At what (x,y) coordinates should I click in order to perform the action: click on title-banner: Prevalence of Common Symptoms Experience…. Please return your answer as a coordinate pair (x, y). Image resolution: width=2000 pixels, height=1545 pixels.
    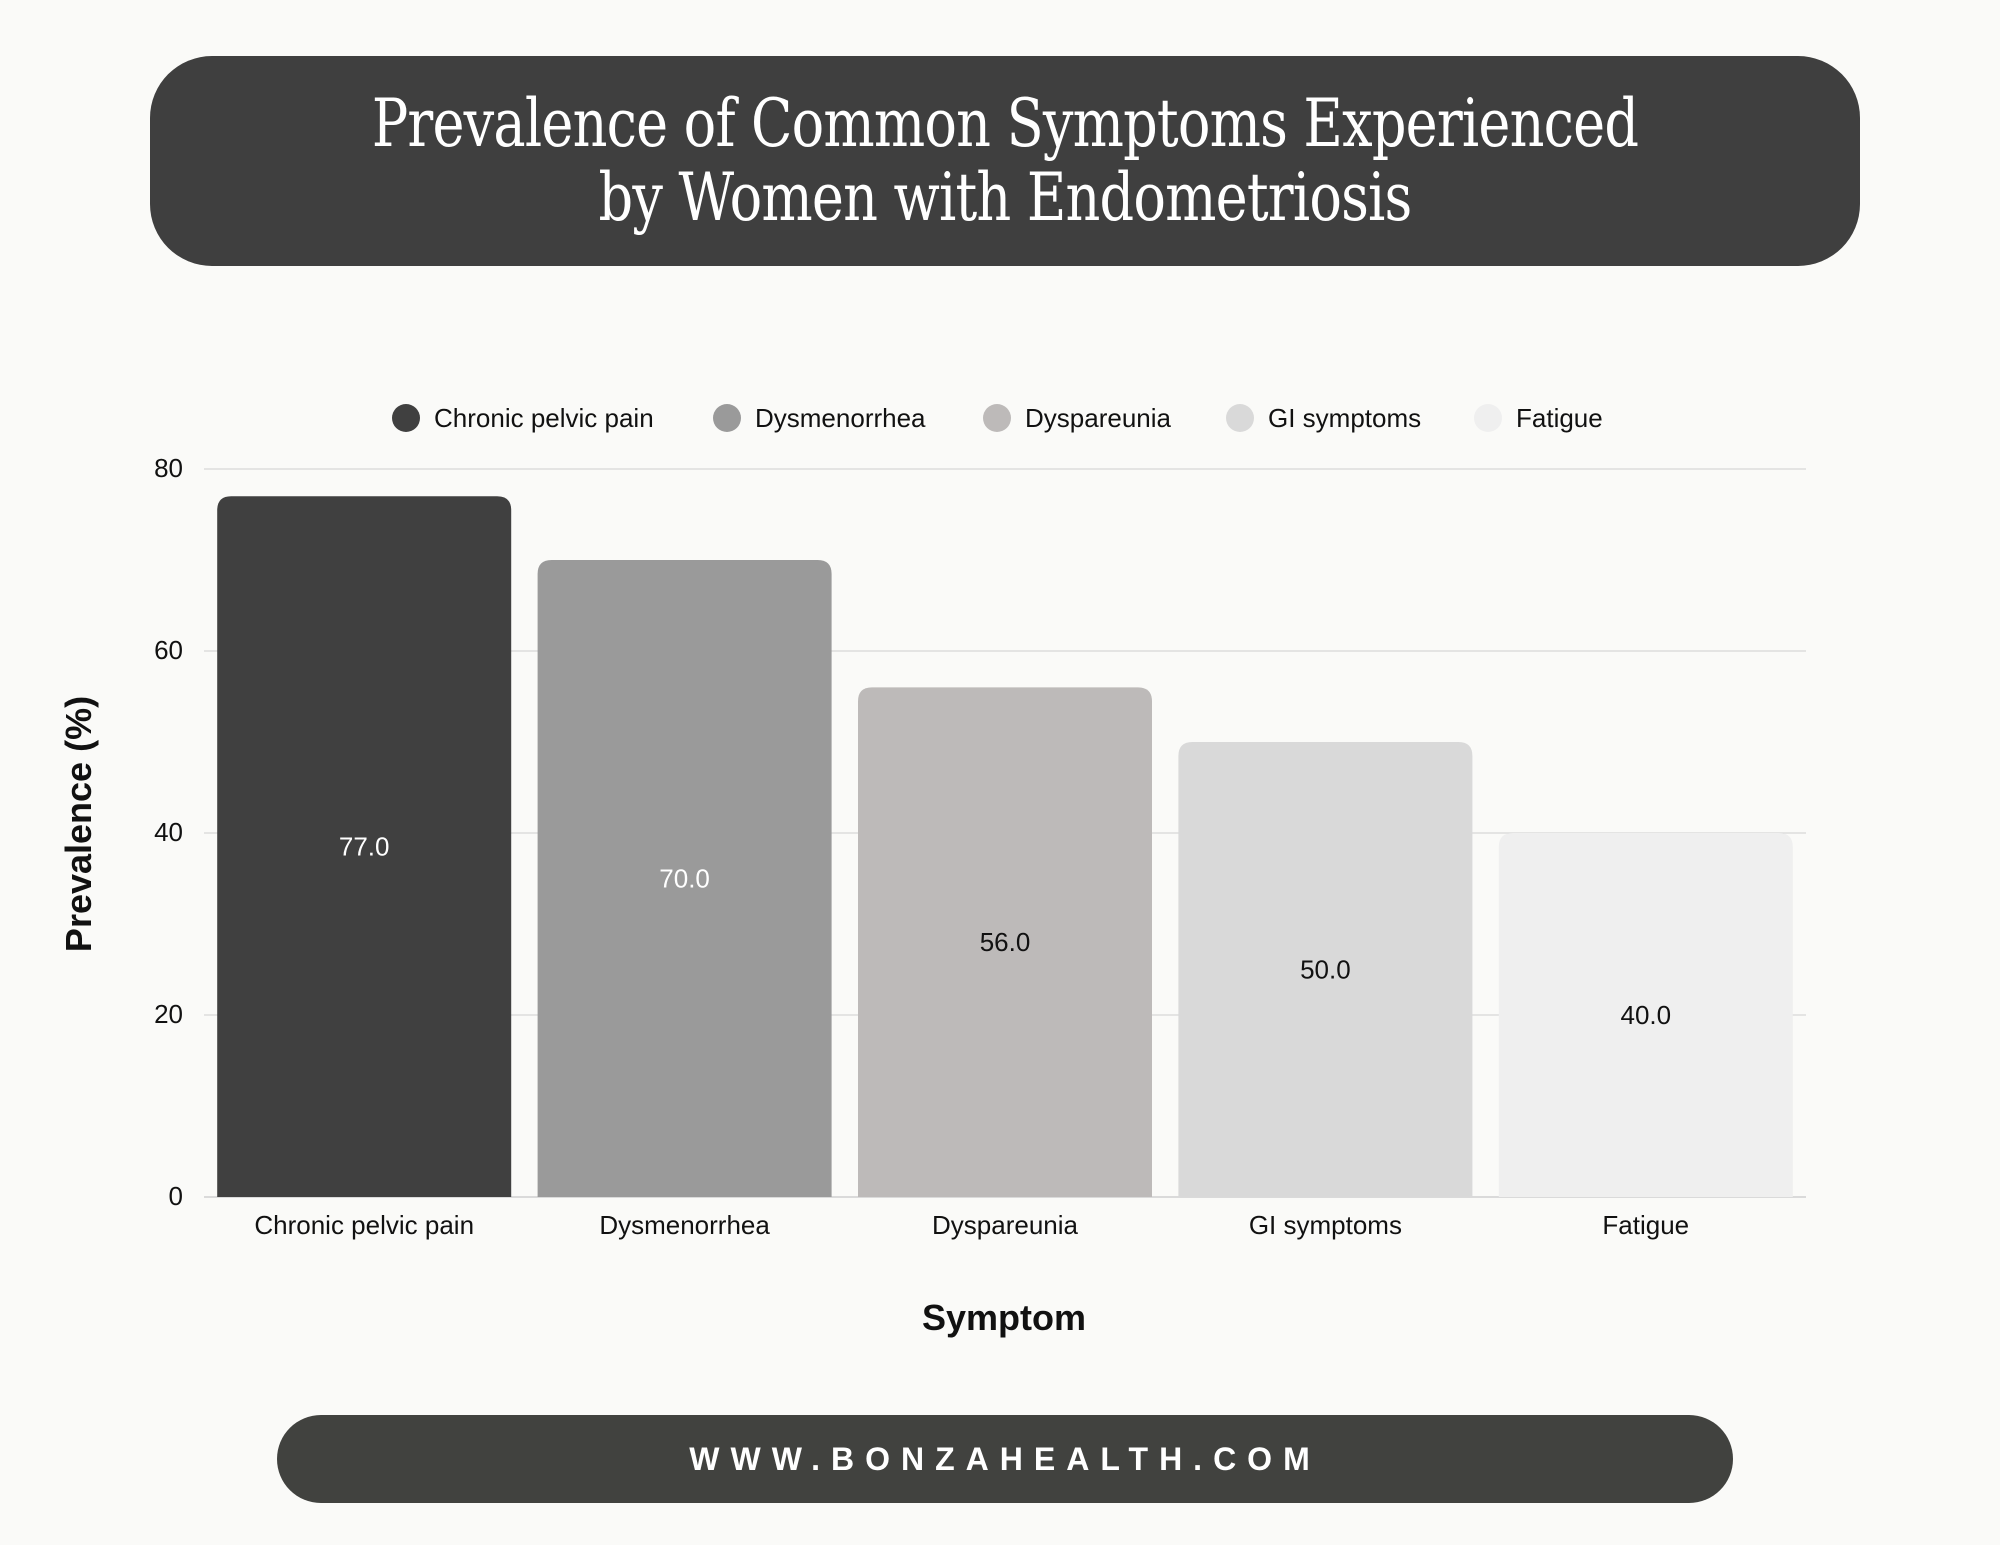
    Looking at the image, I should click on (1005, 161).